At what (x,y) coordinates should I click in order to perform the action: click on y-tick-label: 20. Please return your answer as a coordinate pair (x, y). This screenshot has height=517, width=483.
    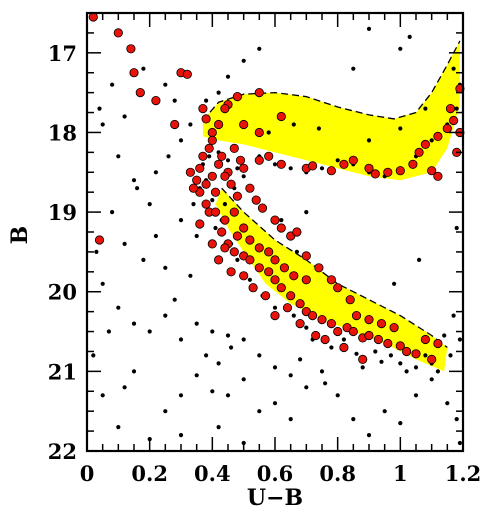
    Looking at the image, I should click on (62, 292).